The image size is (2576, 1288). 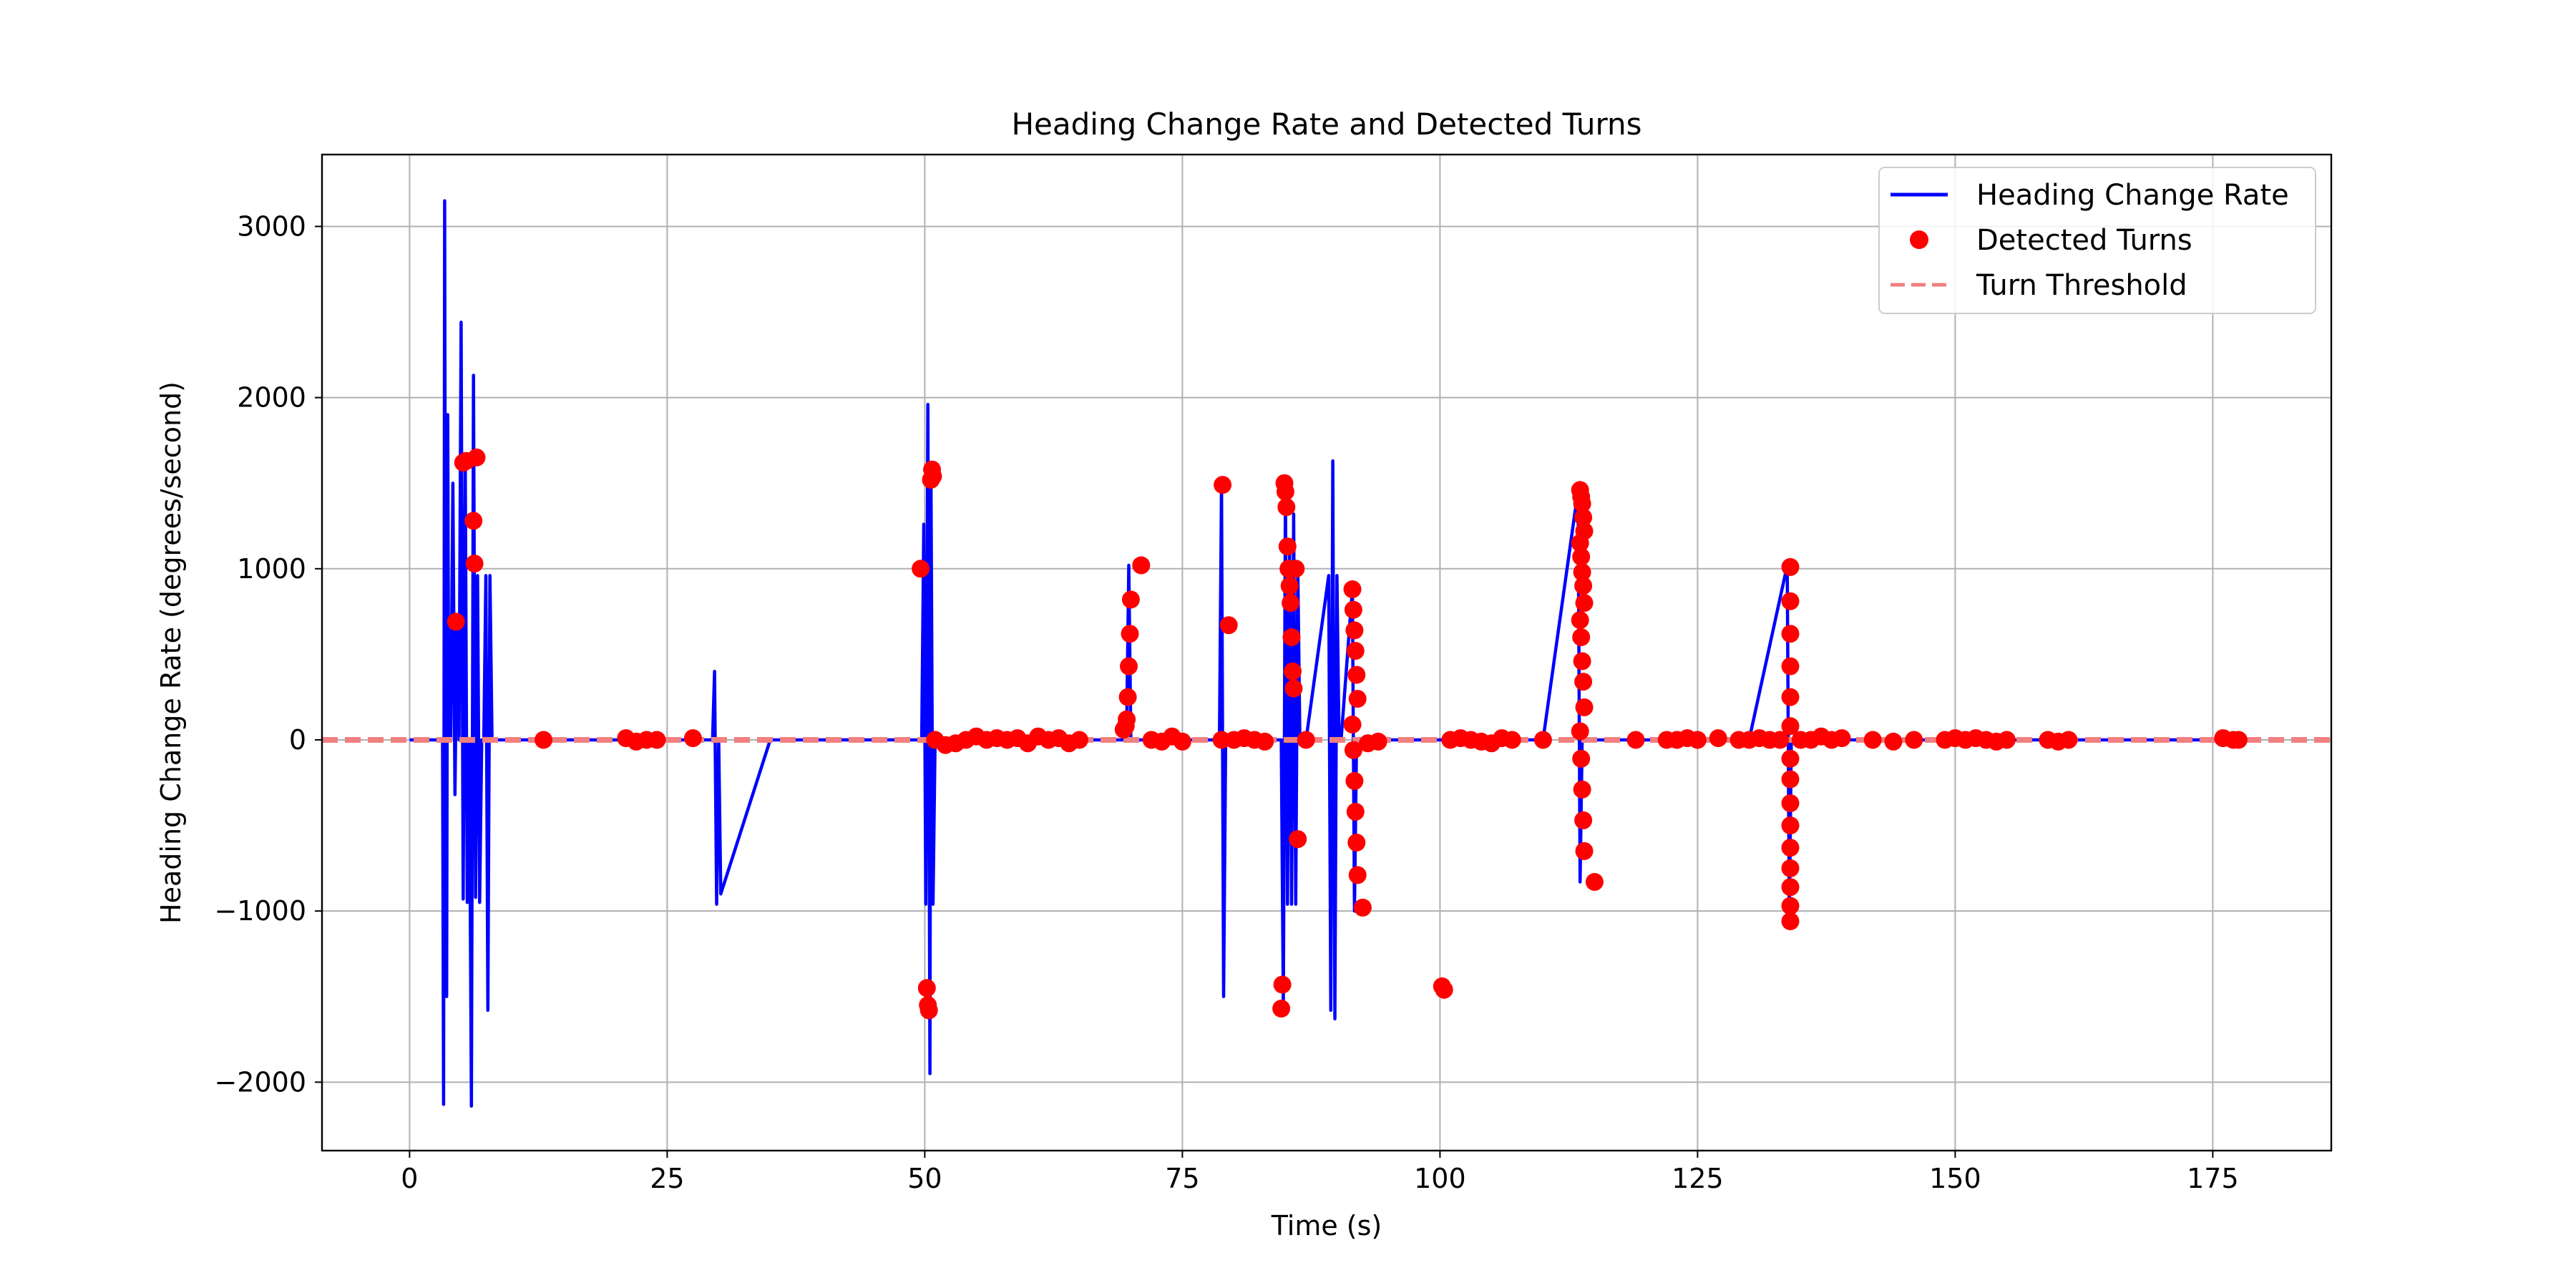 What do you see at coordinates (924, 1178) in the screenshot?
I see `x-tick-label: 50` at bounding box center [924, 1178].